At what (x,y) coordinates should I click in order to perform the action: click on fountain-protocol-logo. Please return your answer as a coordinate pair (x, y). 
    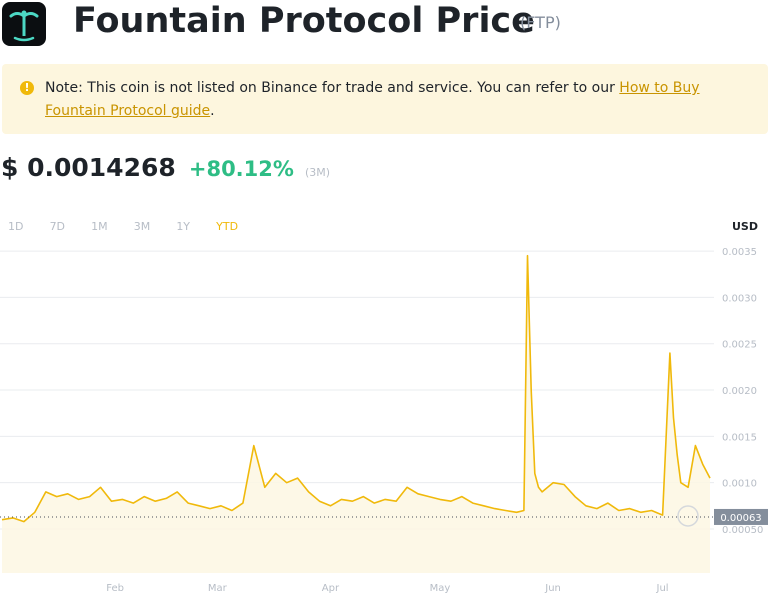
    Looking at the image, I should click on (24, 24).